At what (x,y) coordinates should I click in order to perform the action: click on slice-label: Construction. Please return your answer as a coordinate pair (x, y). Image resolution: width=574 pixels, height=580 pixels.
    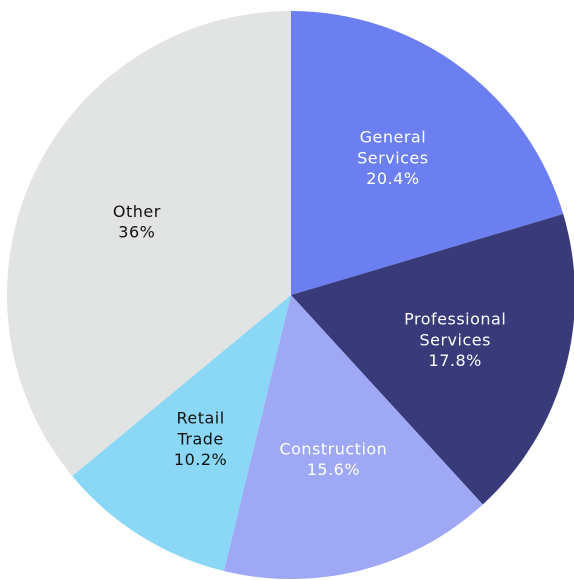
    Looking at the image, I should click on (333, 448).